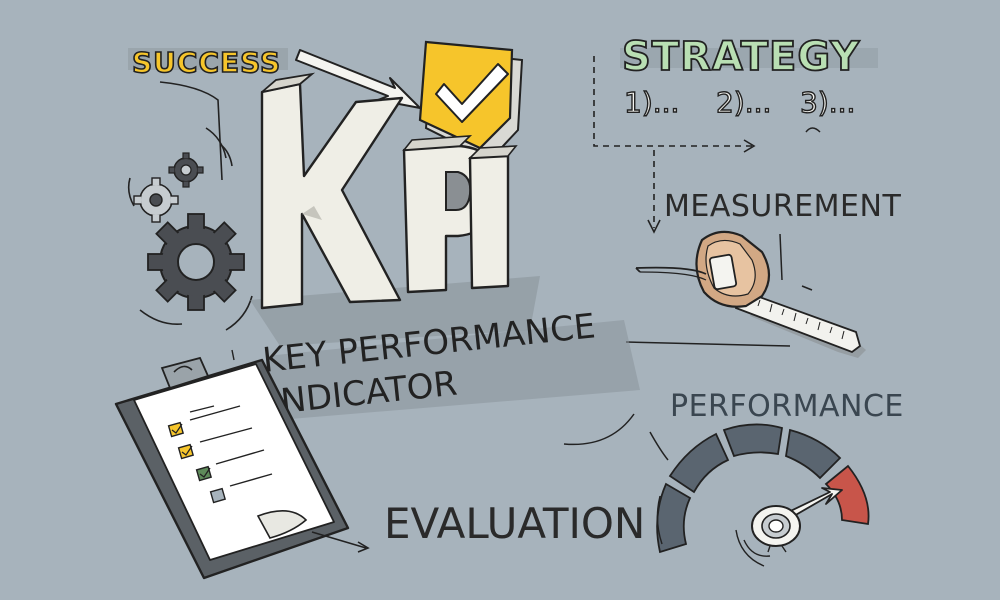 The width and height of the screenshot is (1000, 600). Describe the element at coordinates (176, 429) in the screenshot. I see `checkbox-1-icon` at that location.